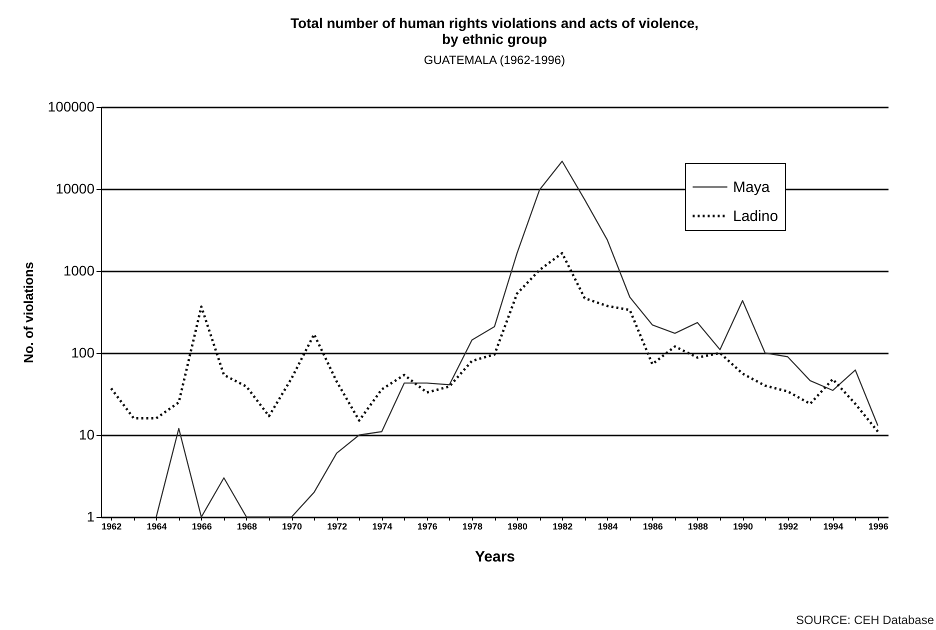 Image resolution: width=936 pixels, height=630 pixels. I want to click on x-tick-label: 1982, so click(562, 527).